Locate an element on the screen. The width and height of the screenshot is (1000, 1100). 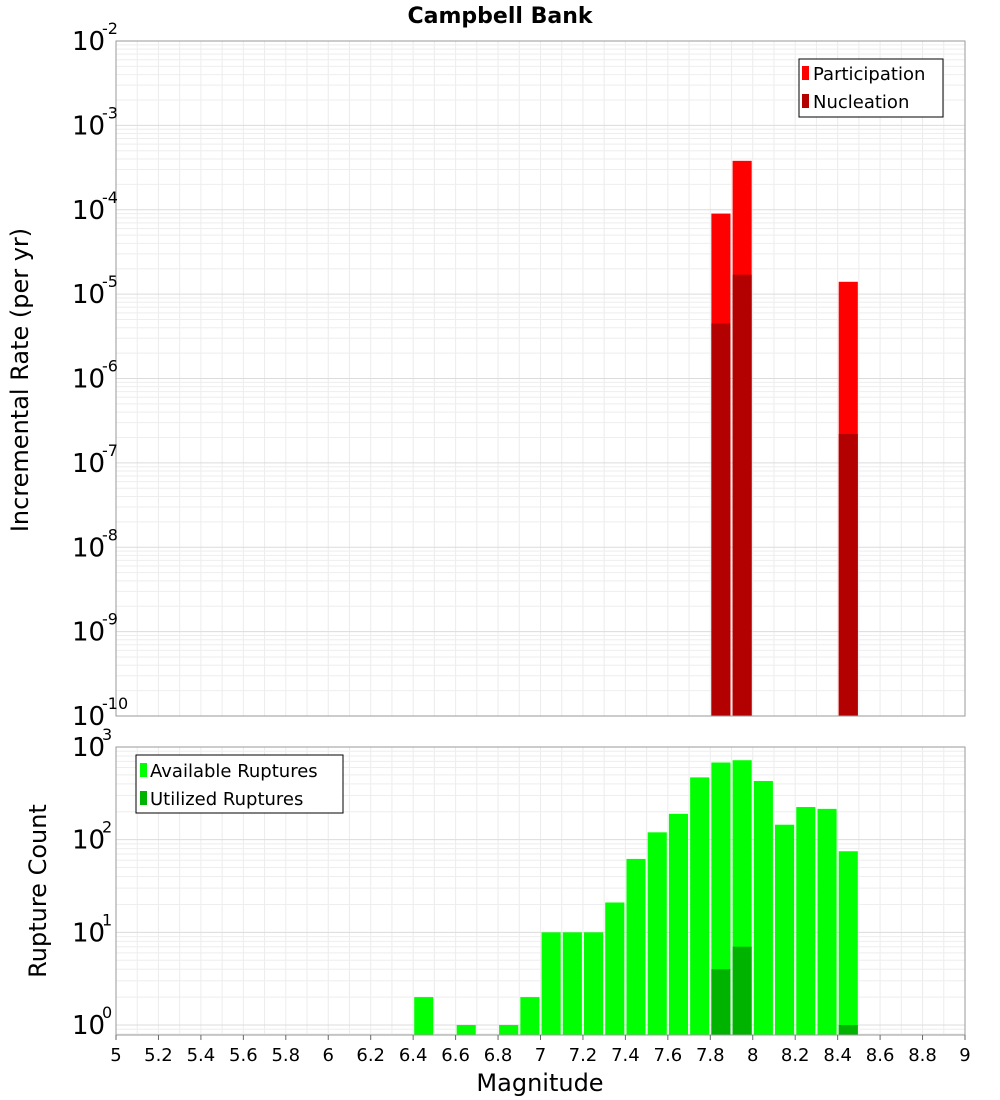
x-tick-label: 5 is located at coordinates (115, 1055).